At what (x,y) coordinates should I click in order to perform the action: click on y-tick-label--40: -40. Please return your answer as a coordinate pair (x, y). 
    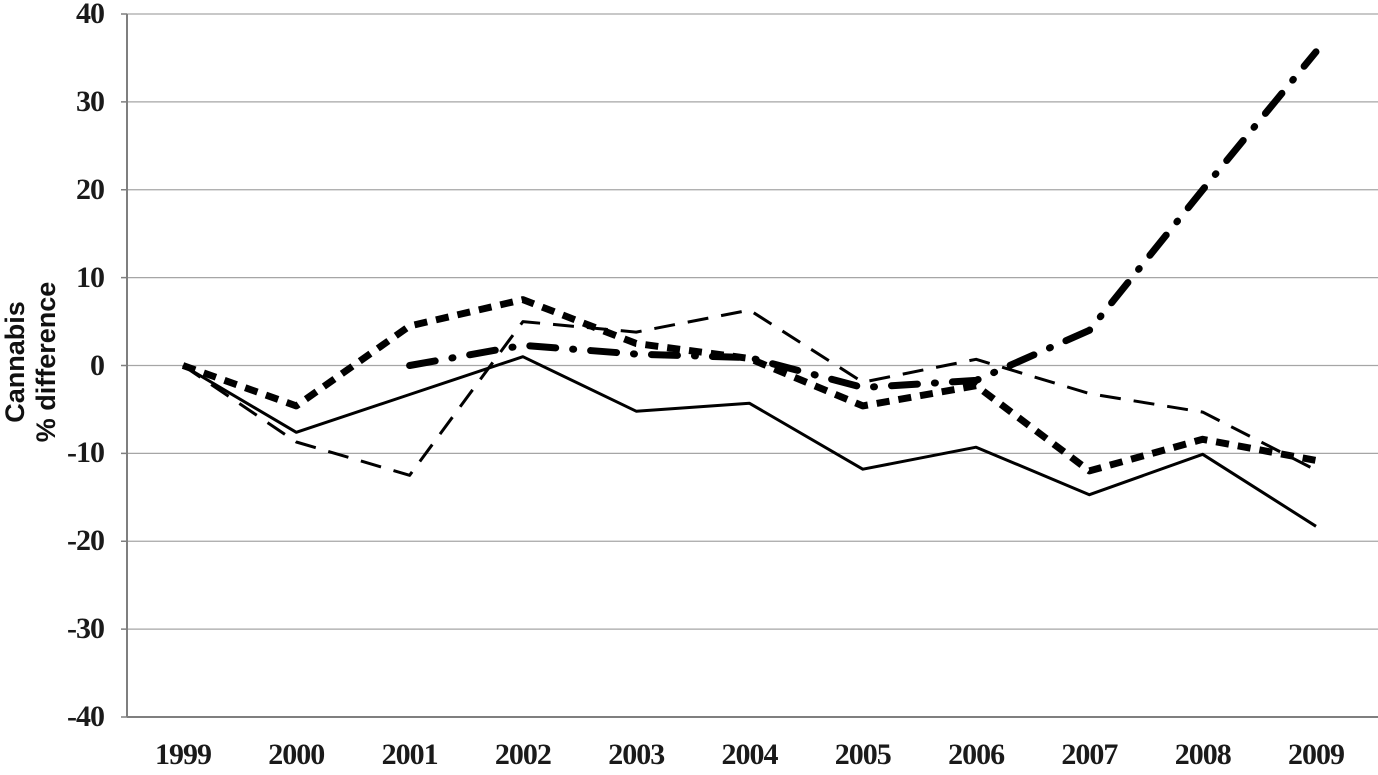
    Looking at the image, I should click on (86, 716).